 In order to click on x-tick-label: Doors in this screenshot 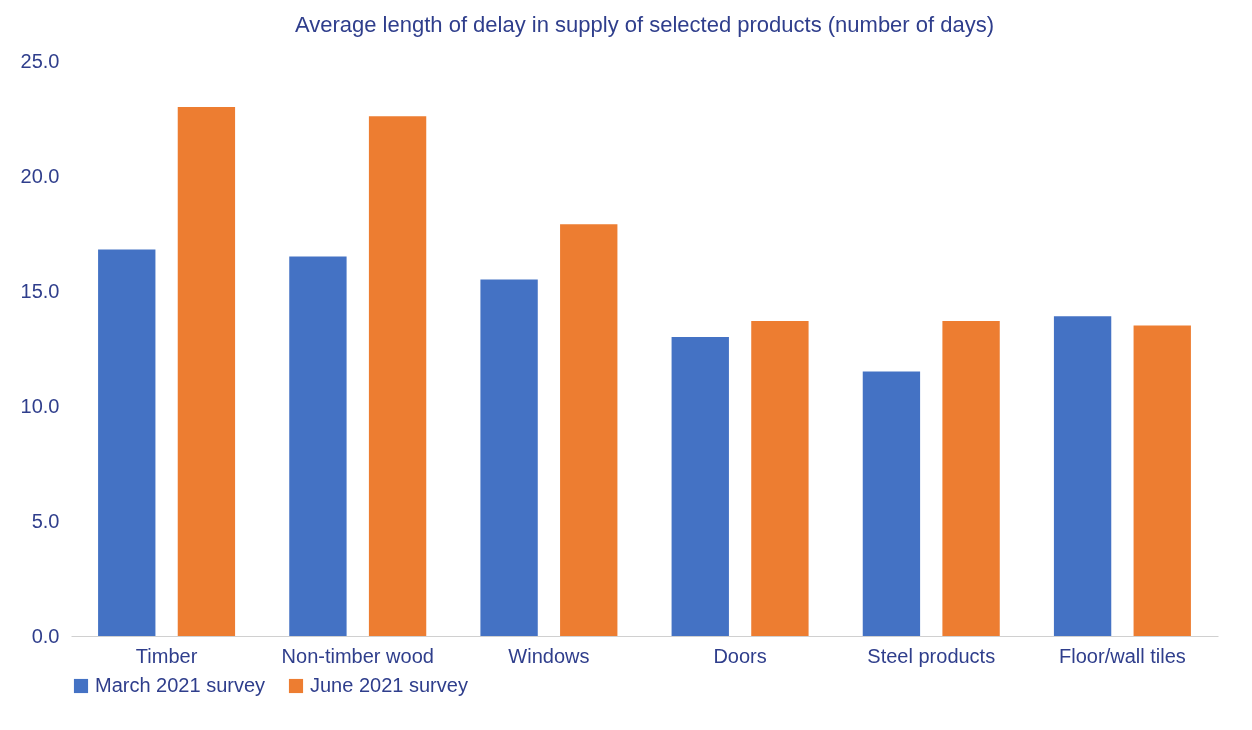, I will do `click(740, 655)`.